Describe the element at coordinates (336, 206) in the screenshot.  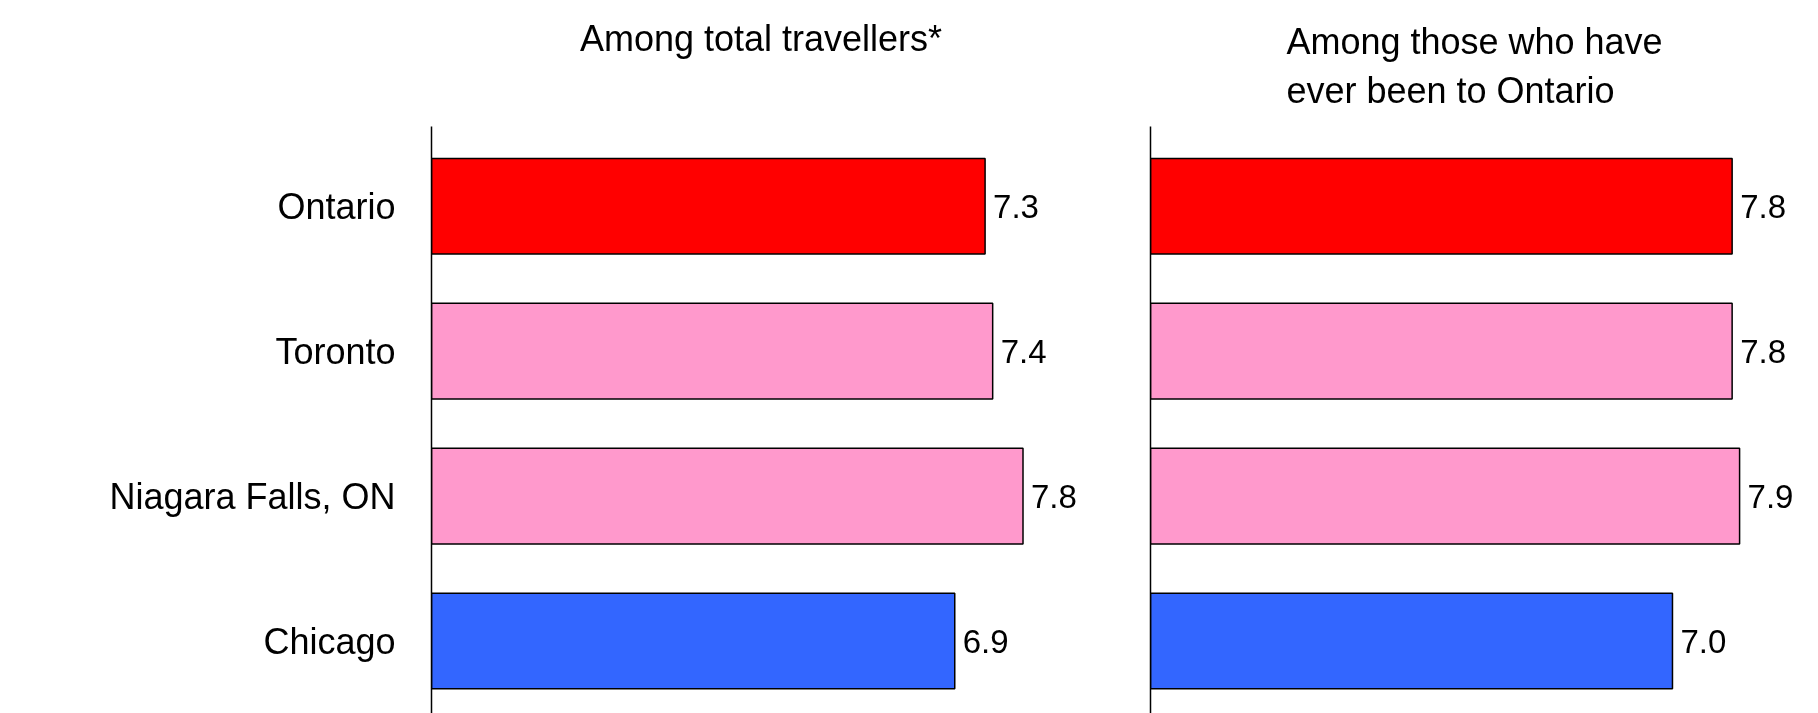
I see `y-tick-label: Ontario` at that location.